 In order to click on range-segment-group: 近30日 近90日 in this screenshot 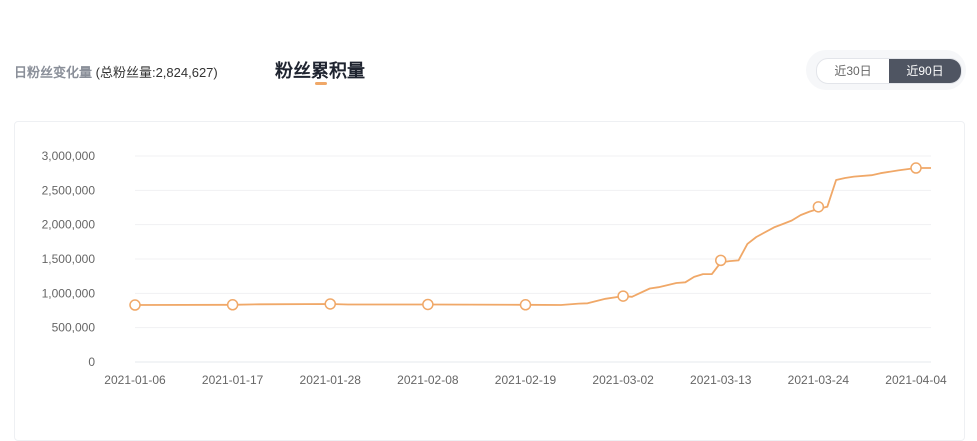, I will do `click(889, 71)`.